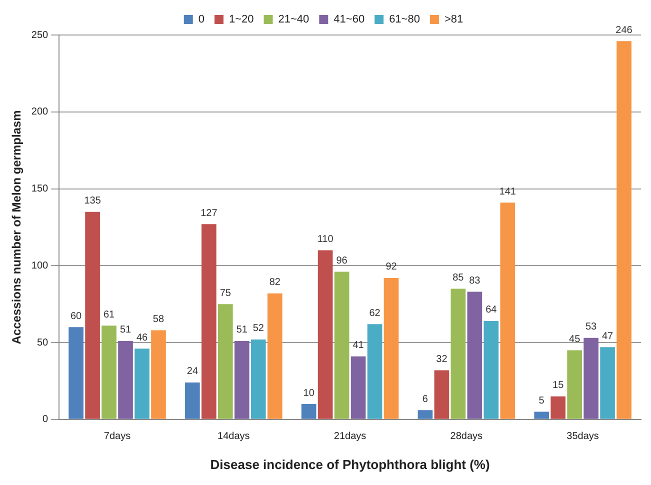 The width and height of the screenshot is (651, 485). Describe the element at coordinates (349, 20) in the screenshot. I see `legend-label: 41~60` at that location.